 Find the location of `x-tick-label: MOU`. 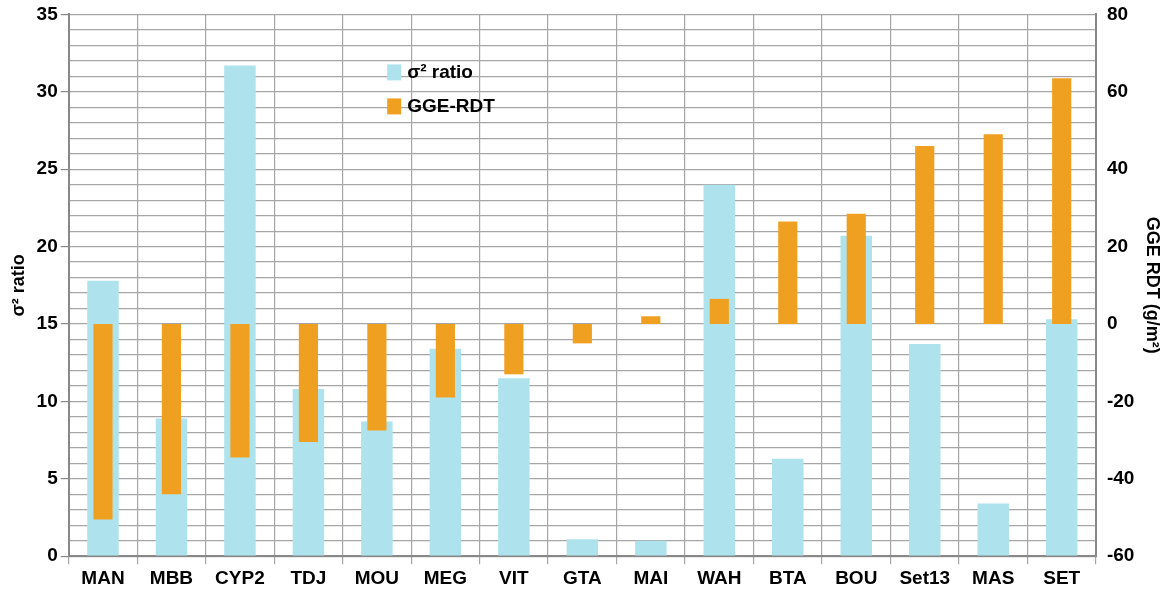

x-tick-label: MOU is located at coordinates (377, 577).